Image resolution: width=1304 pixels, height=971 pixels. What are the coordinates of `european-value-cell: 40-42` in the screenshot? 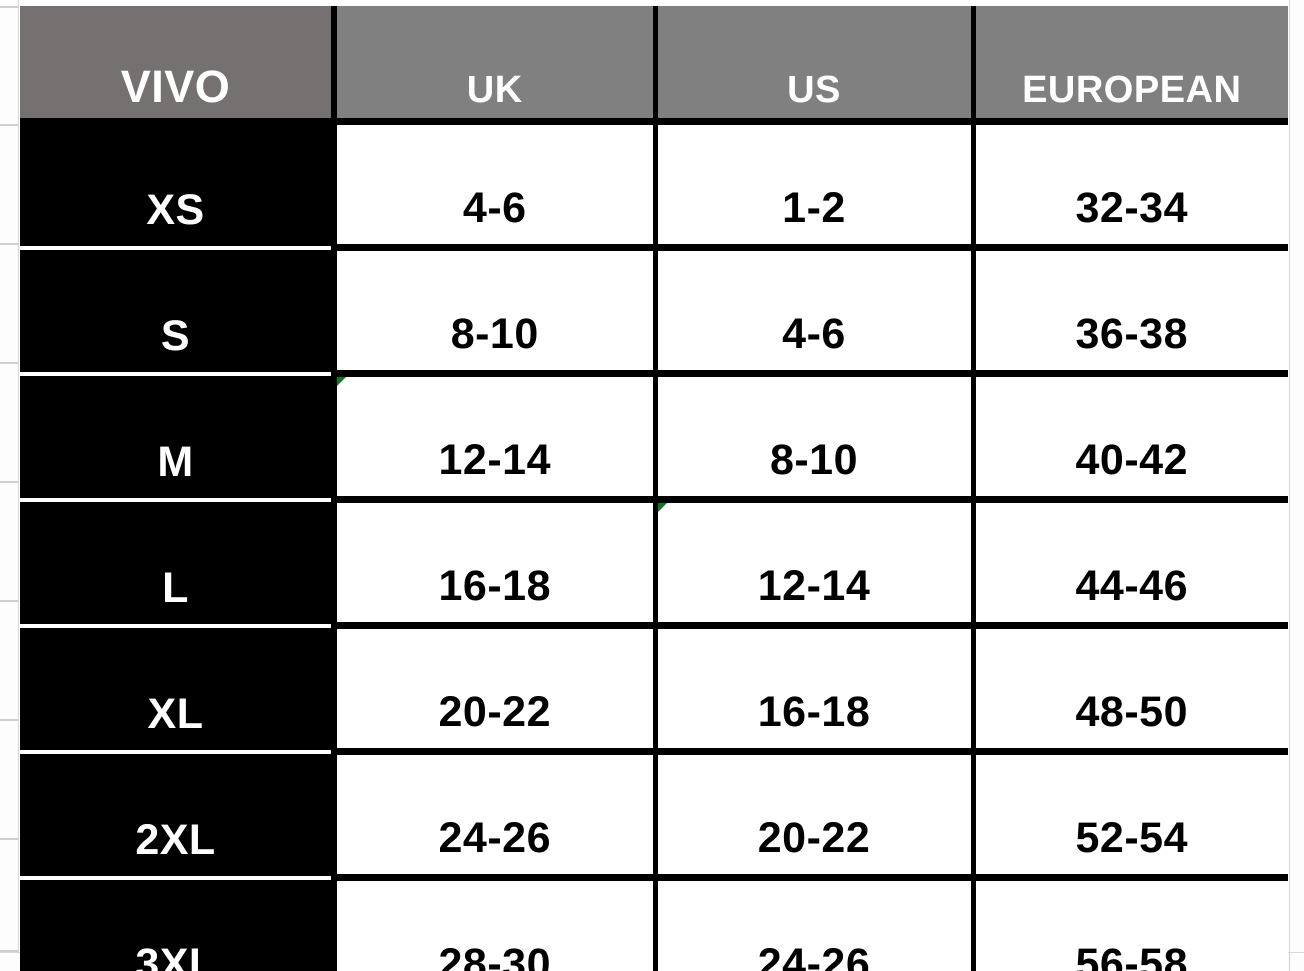 It's located at (1130, 438).